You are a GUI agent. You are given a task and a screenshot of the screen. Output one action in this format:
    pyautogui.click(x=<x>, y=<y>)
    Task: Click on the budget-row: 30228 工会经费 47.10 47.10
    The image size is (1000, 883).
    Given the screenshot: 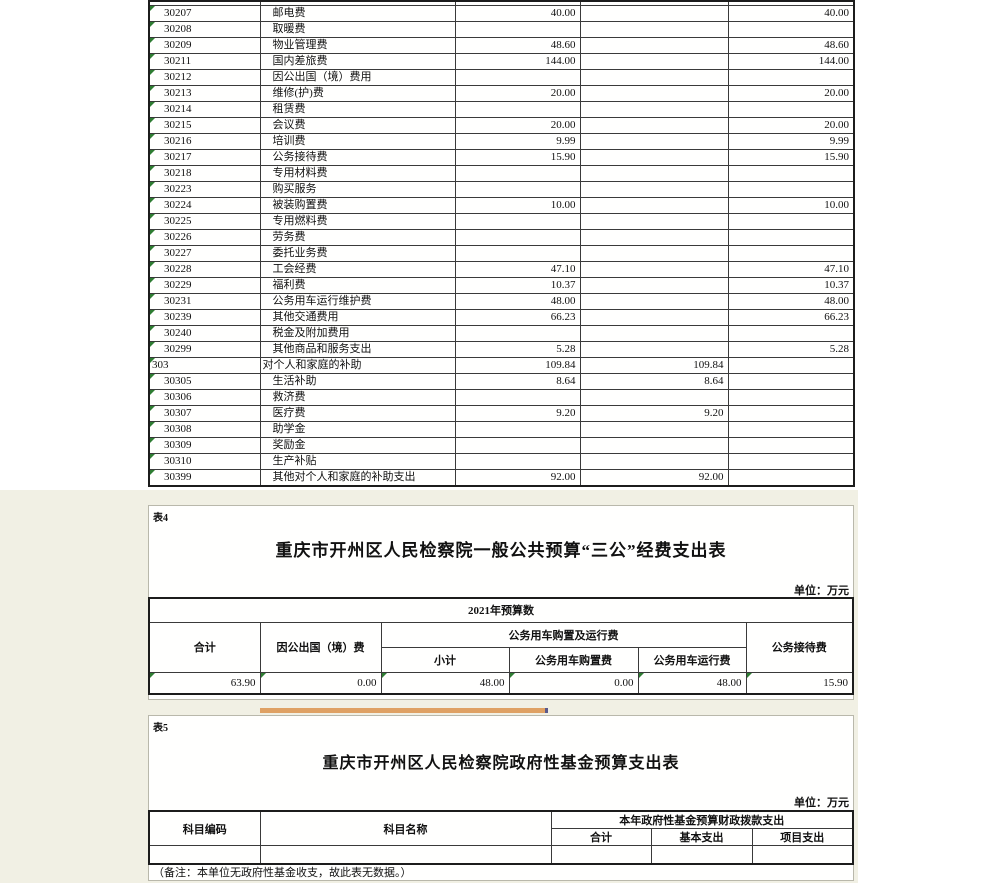 What is the action you would take?
    pyautogui.click(x=501, y=269)
    